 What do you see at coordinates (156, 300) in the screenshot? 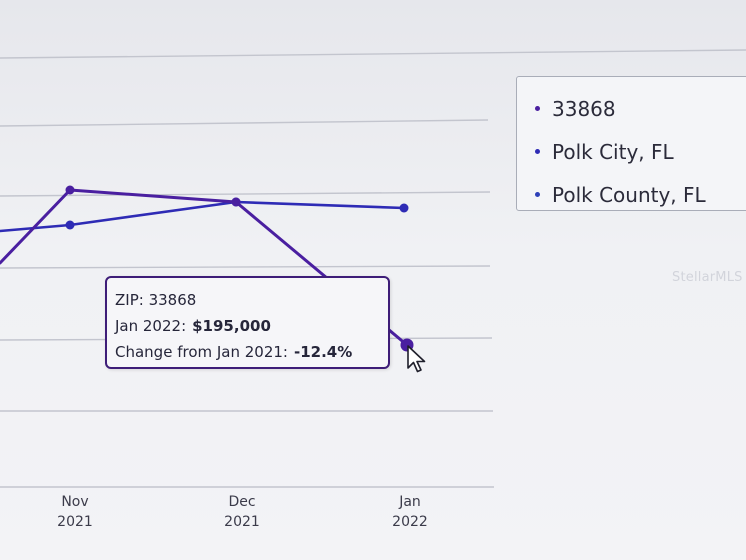
I see `tooltip-zip: ZIP: 33868` at bounding box center [156, 300].